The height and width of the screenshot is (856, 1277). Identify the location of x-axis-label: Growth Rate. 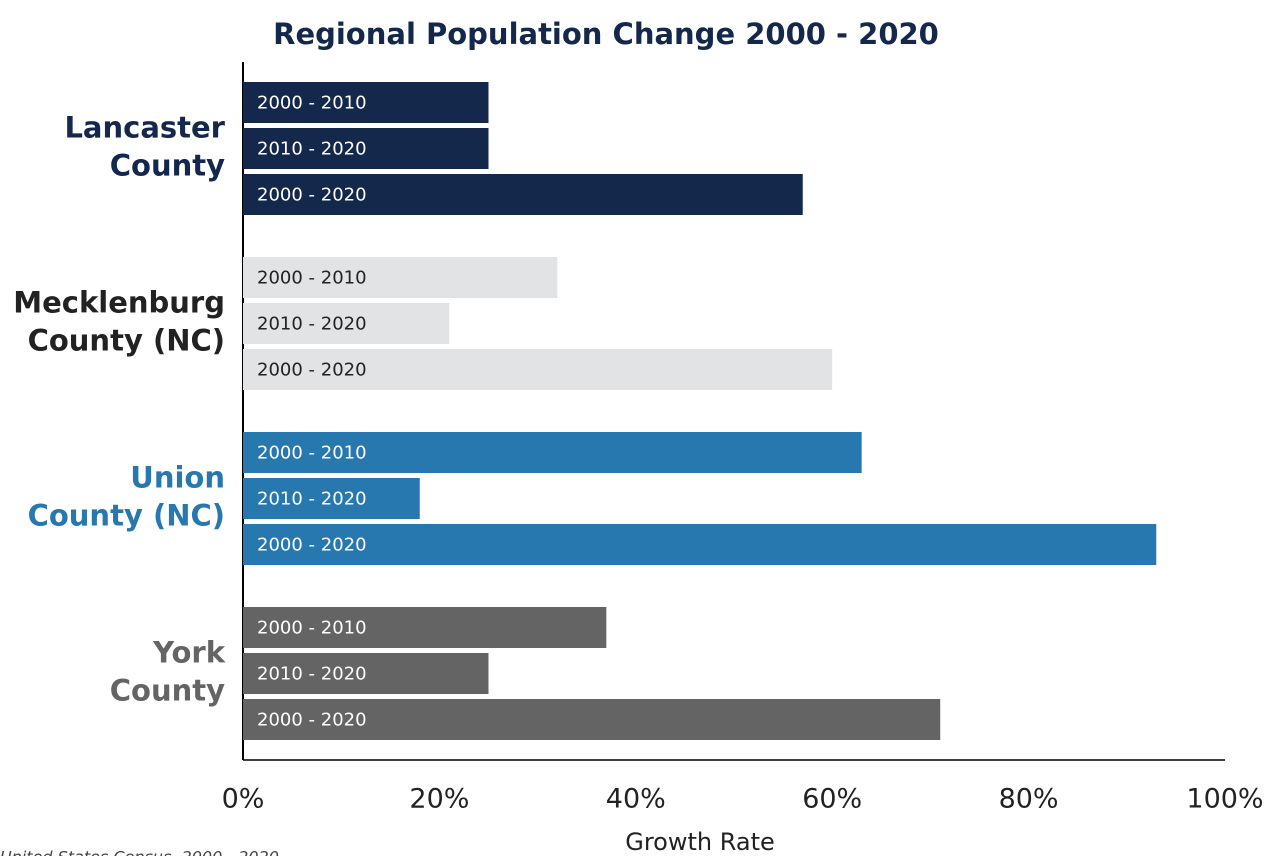
(700, 842).